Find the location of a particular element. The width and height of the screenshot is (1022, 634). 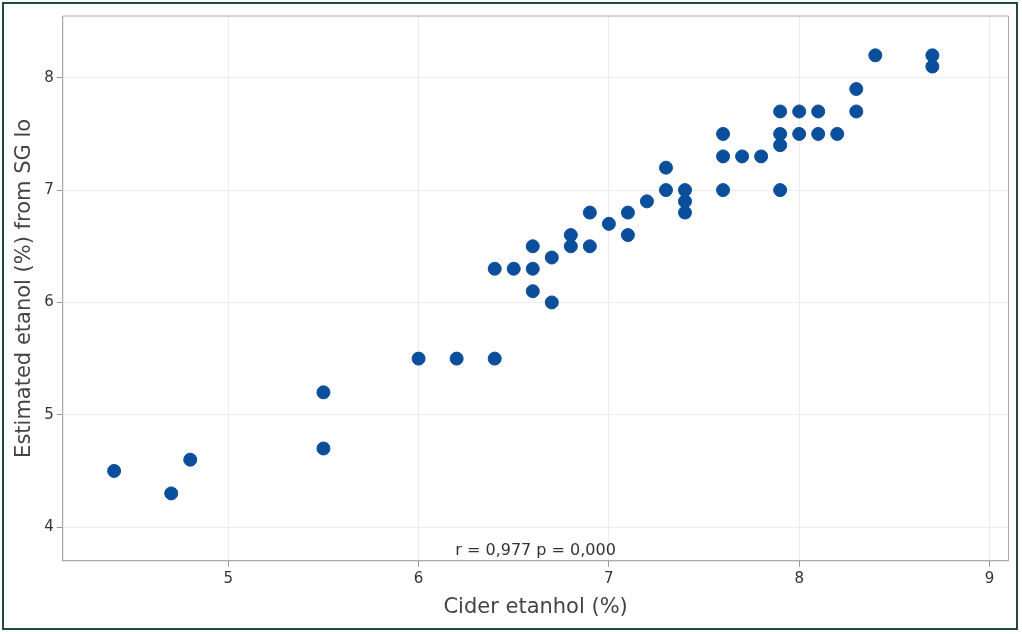

x-tick-label: 9 is located at coordinates (989, 577).